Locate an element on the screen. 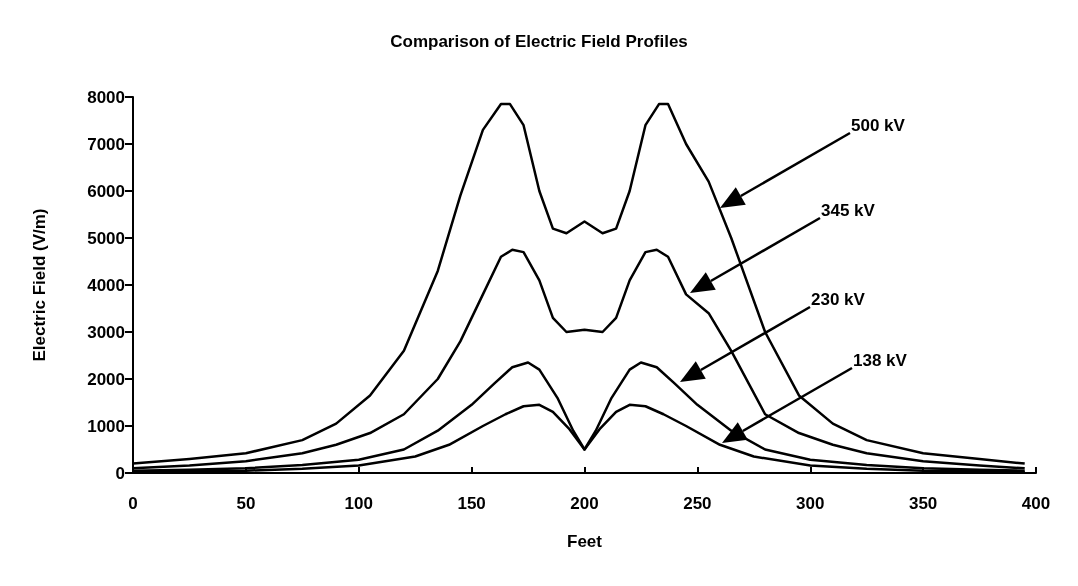 Image resolution: width=1078 pixels, height=586 pixels. y-tick-label: 4000 is located at coordinates (106, 285).